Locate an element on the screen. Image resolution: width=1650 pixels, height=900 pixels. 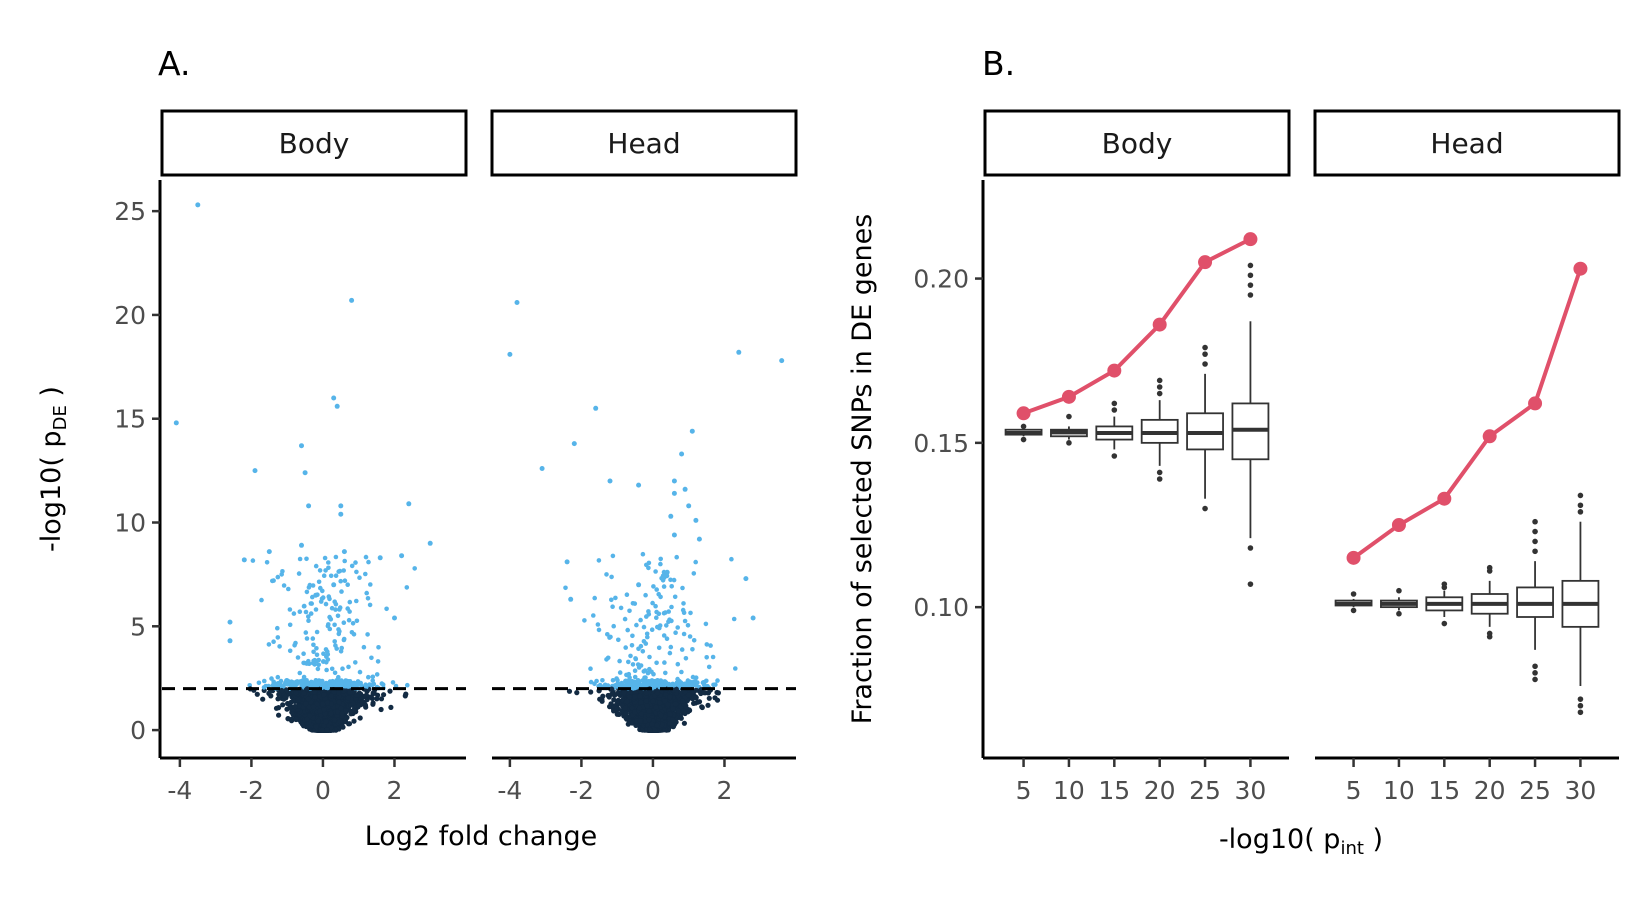
facet-label-a-head: Head is located at coordinates (643, 143).